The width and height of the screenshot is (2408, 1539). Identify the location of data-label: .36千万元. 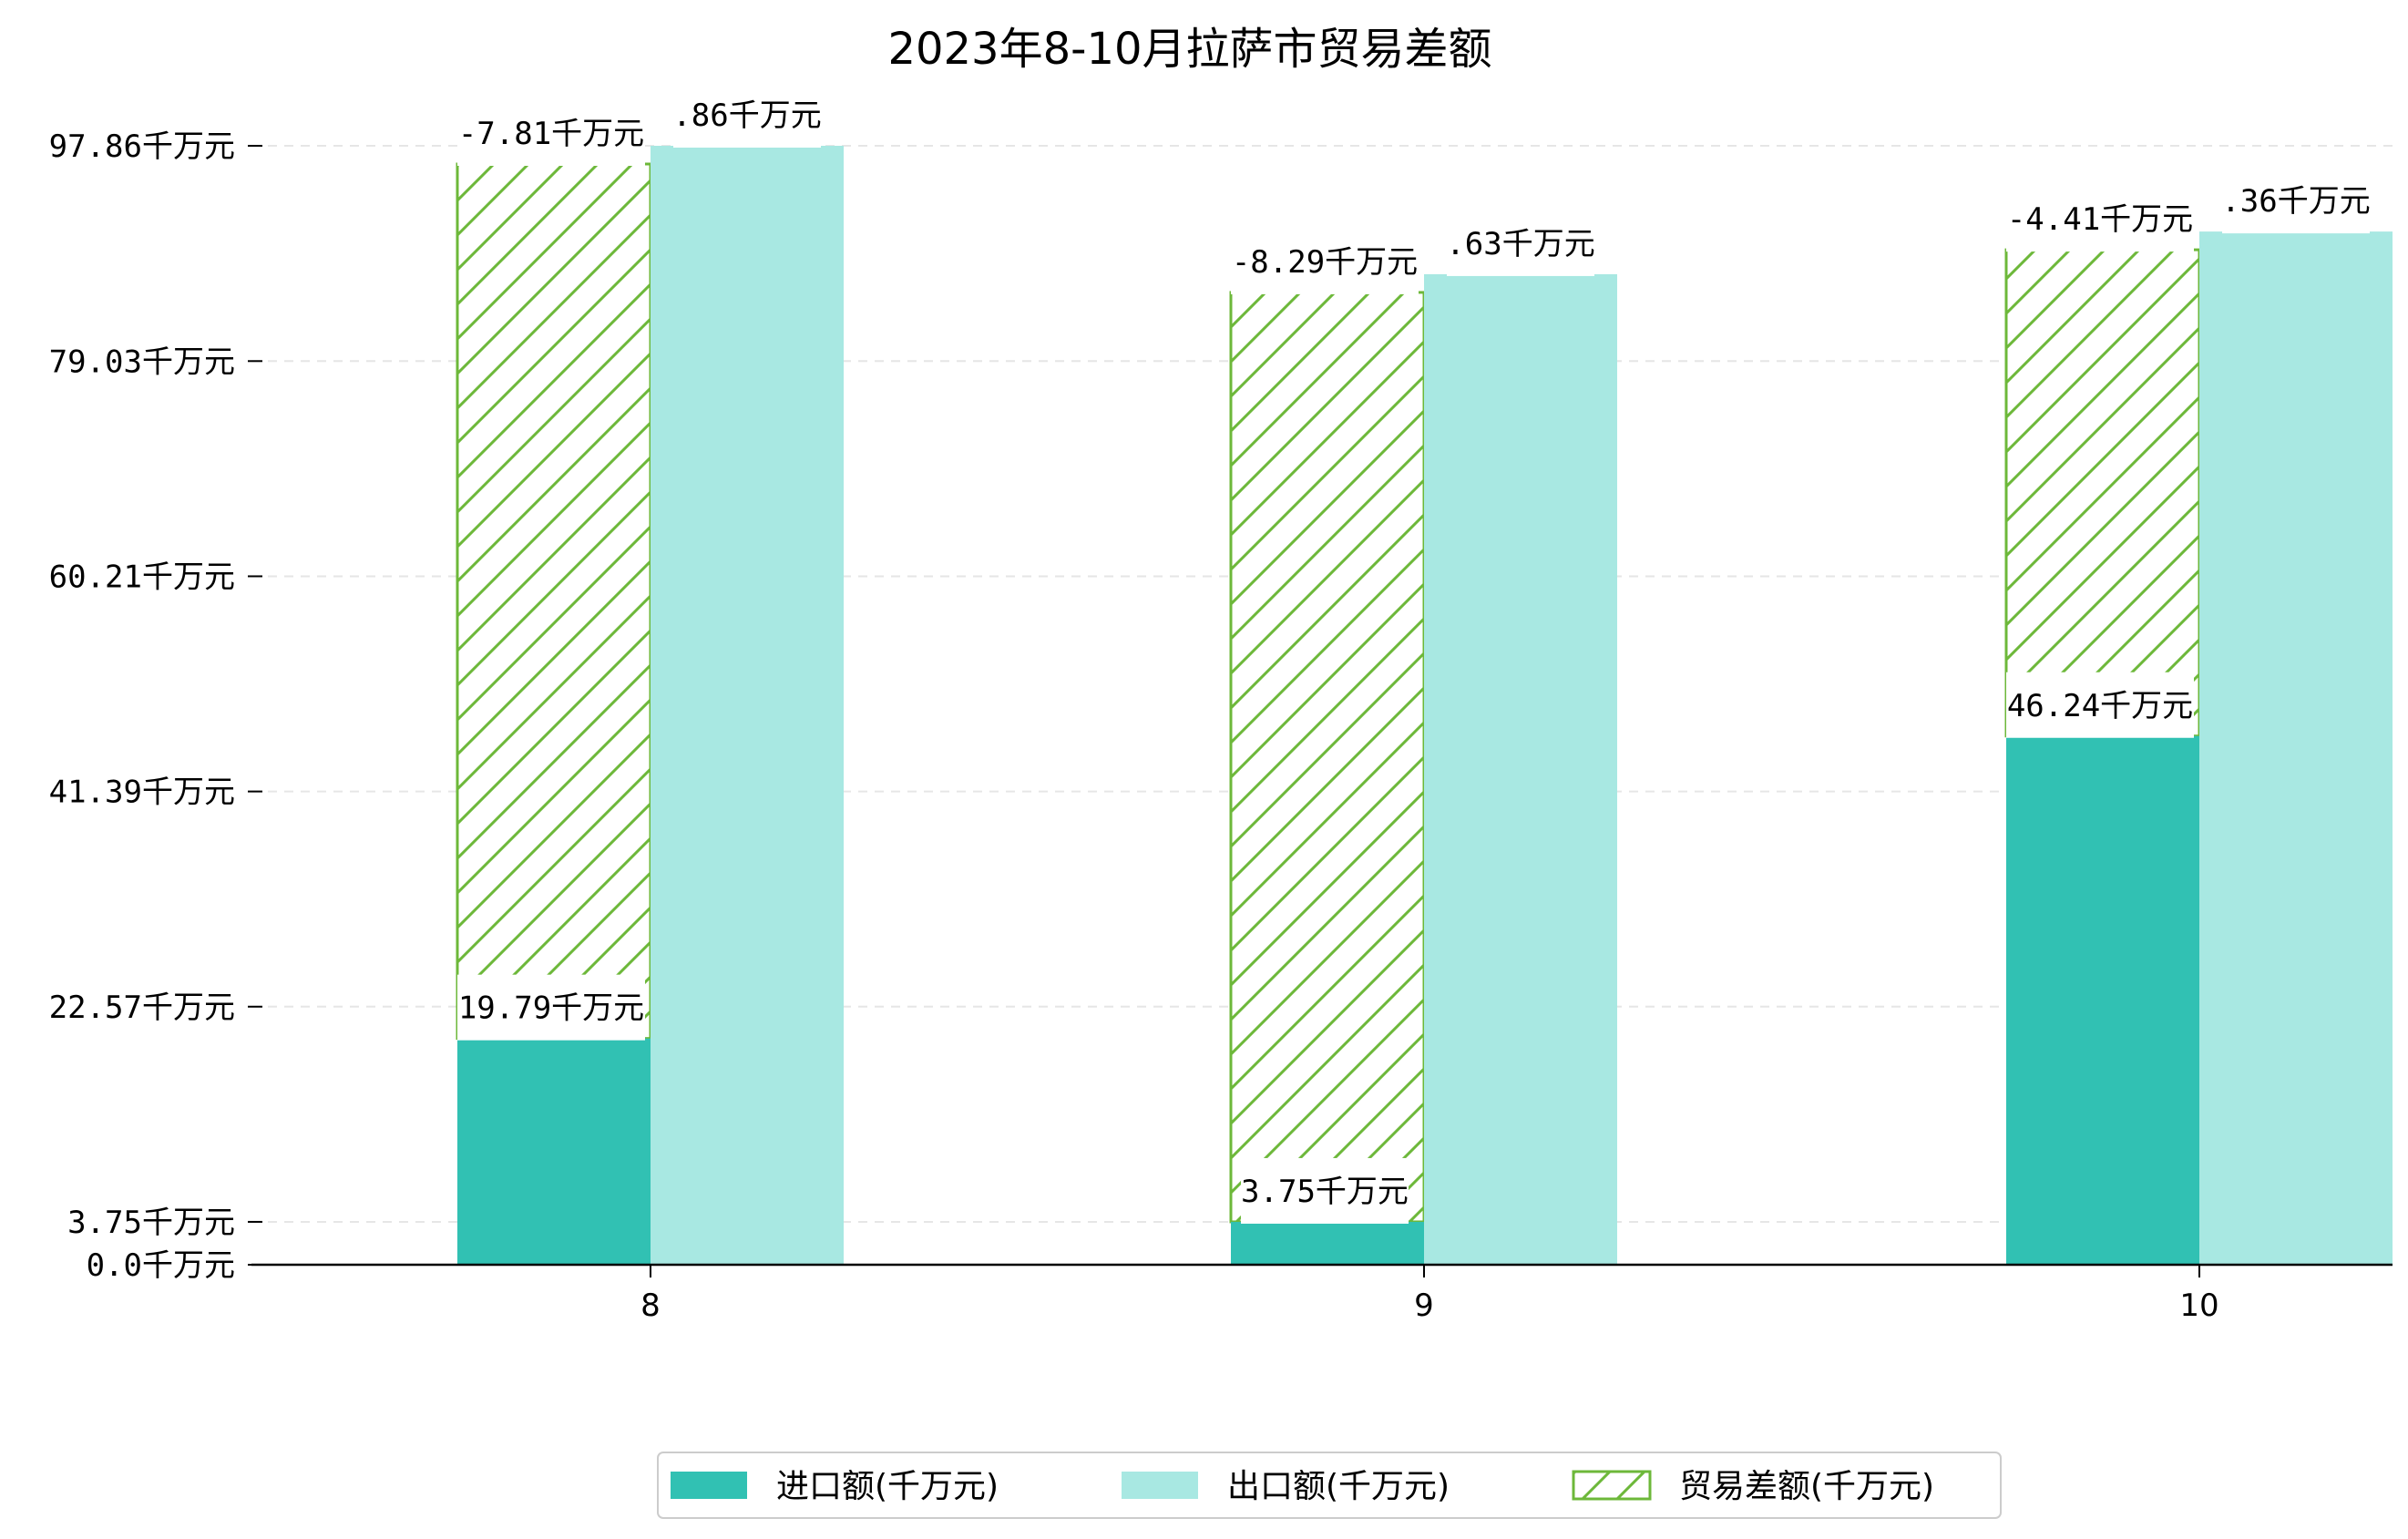
(2295, 202).